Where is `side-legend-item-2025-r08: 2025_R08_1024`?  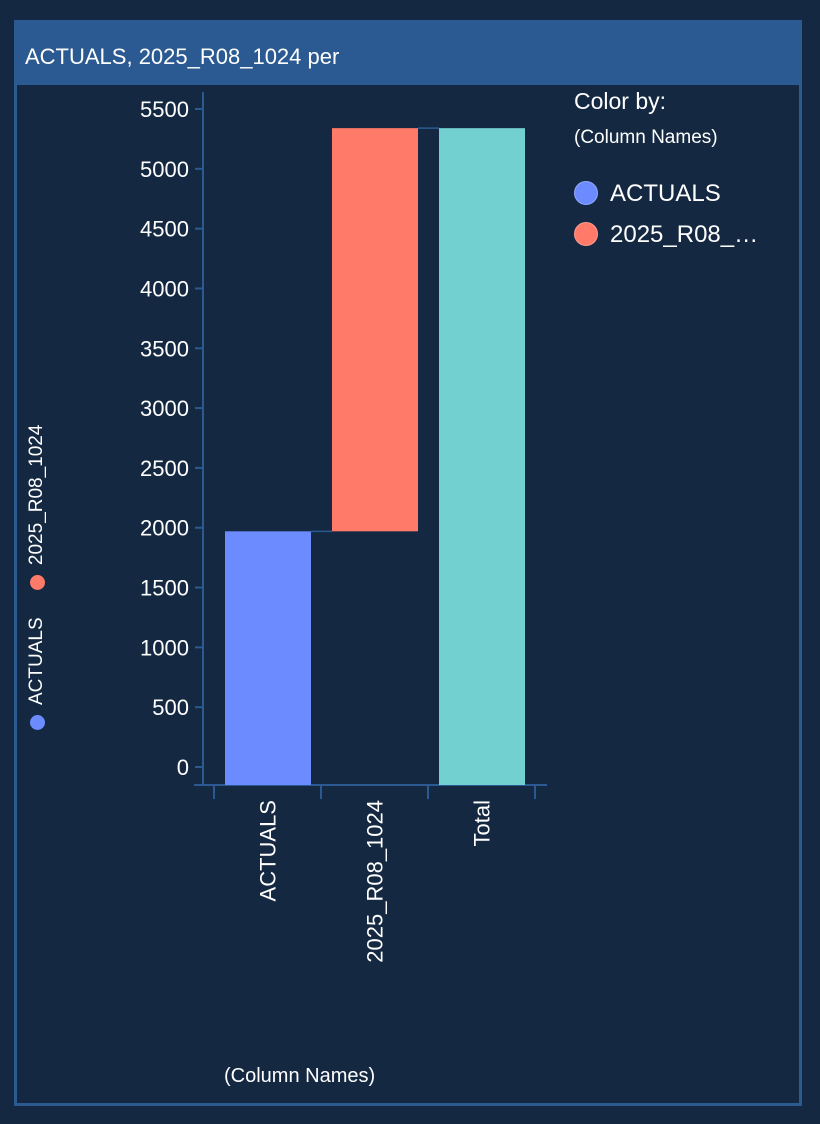
side-legend-item-2025-r08: 2025_R08_1024 is located at coordinates (37, 508).